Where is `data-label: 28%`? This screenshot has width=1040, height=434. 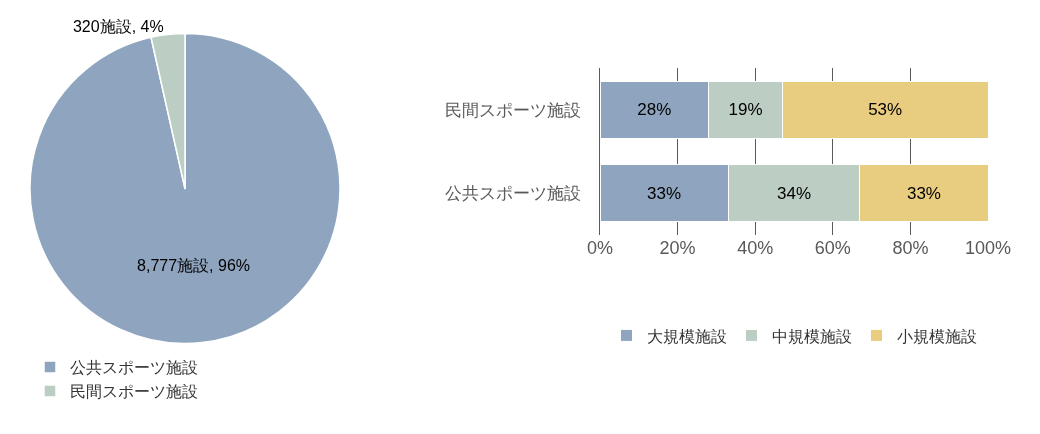 data-label: 28% is located at coordinates (654, 110).